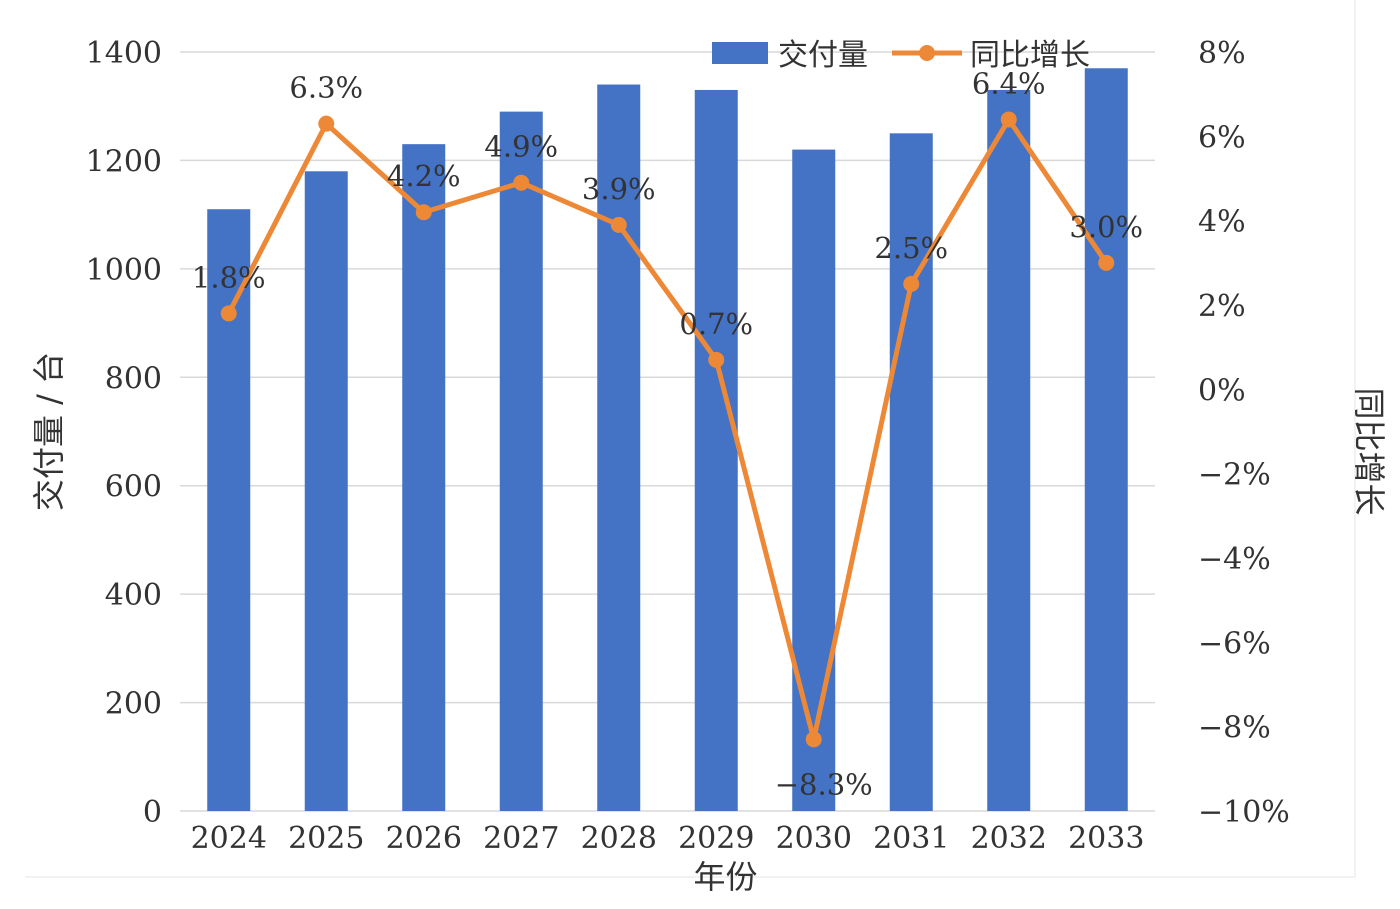 This screenshot has width=1400, height=909. What do you see at coordinates (424, 176) in the screenshot?
I see `growth-data-label: 4.2%` at bounding box center [424, 176].